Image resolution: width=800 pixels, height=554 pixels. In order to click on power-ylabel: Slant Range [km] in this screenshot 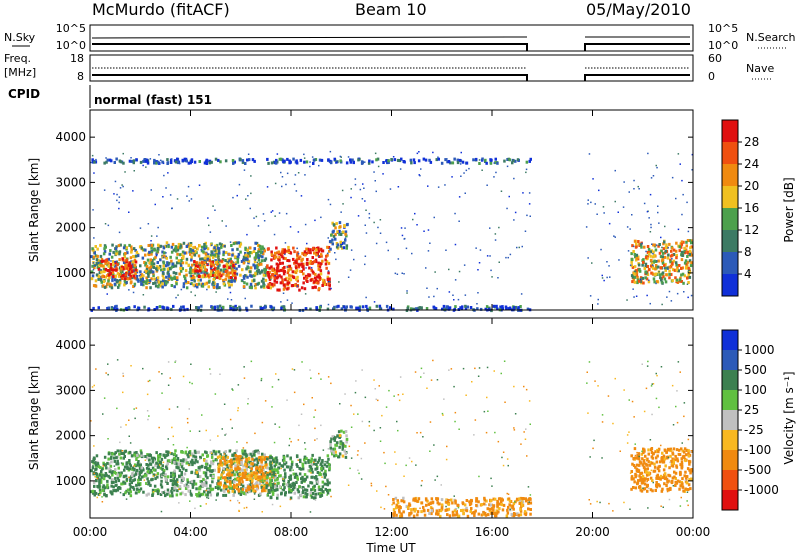, I will do `click(34, 210)`.